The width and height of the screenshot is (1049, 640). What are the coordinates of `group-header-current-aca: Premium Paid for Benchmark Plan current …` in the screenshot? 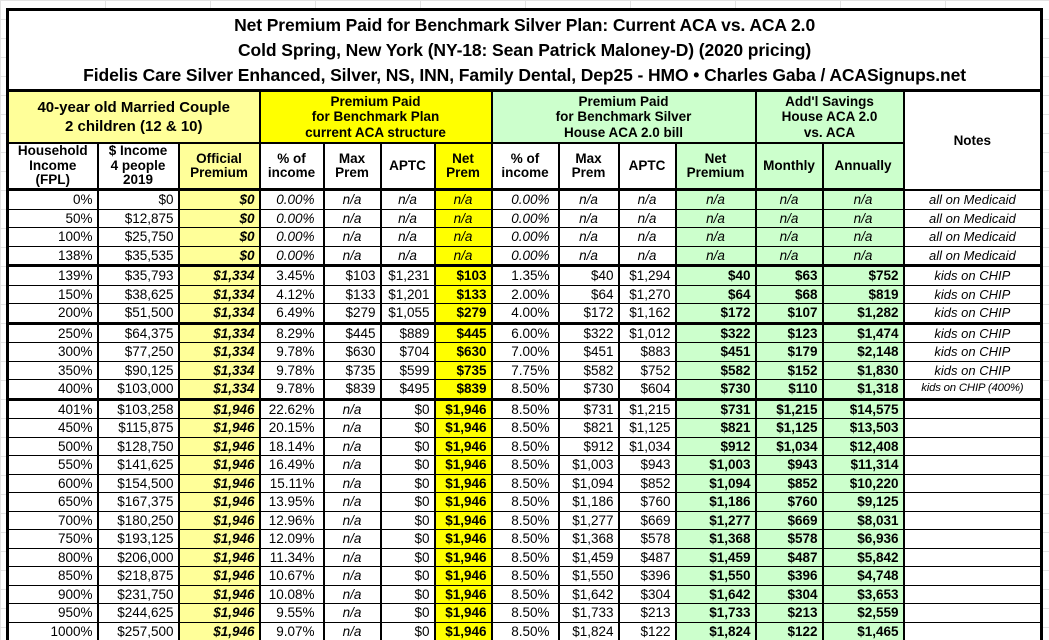 It's located at (375, 117).